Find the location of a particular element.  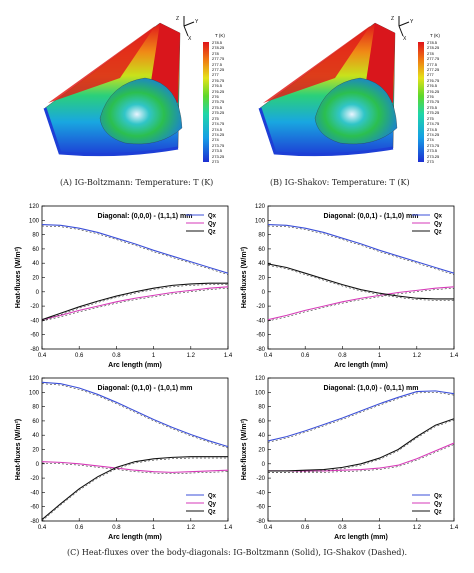

colorbar-tick-label: 277 is located at coordinates (430, 75).